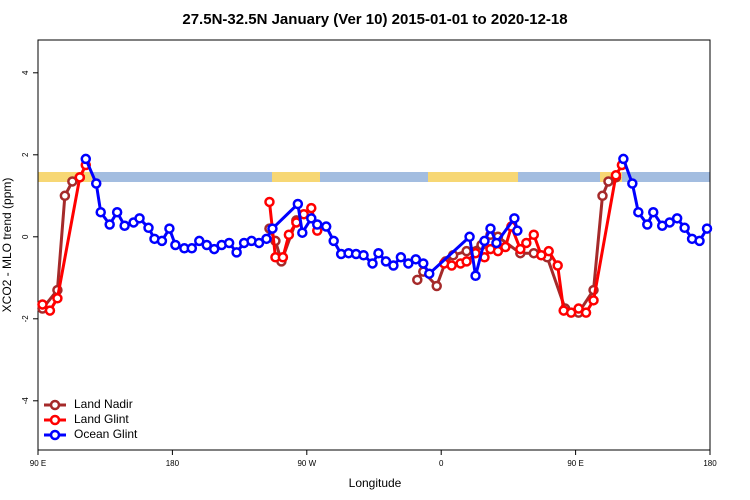 The height and width of the screenshot is (500, 750). Describe the element at coordinates (101, 419) in the screenshot. I see `legend-label: Land Glint` at that location.